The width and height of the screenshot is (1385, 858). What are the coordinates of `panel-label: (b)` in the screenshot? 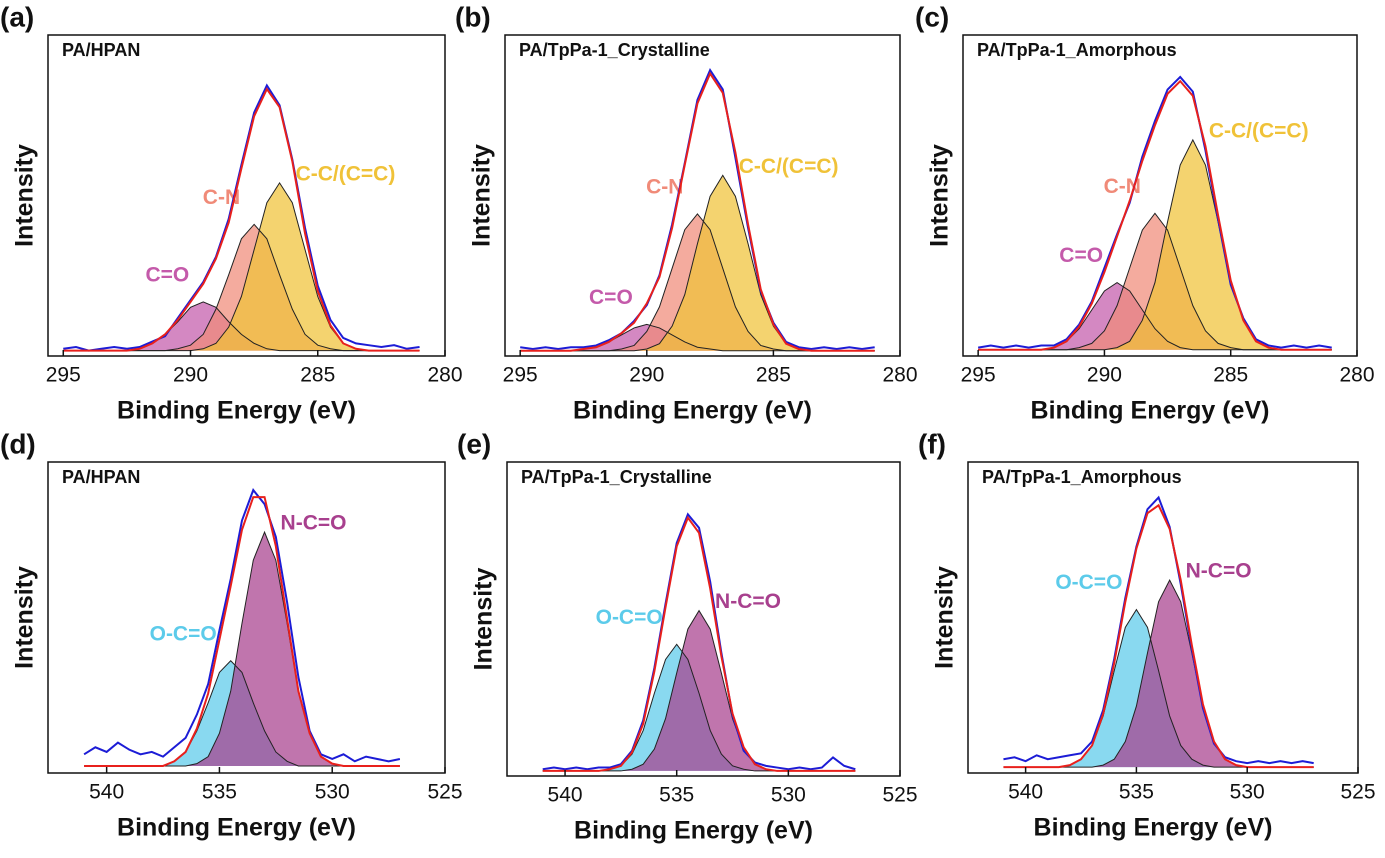 It's located at (473, 16).